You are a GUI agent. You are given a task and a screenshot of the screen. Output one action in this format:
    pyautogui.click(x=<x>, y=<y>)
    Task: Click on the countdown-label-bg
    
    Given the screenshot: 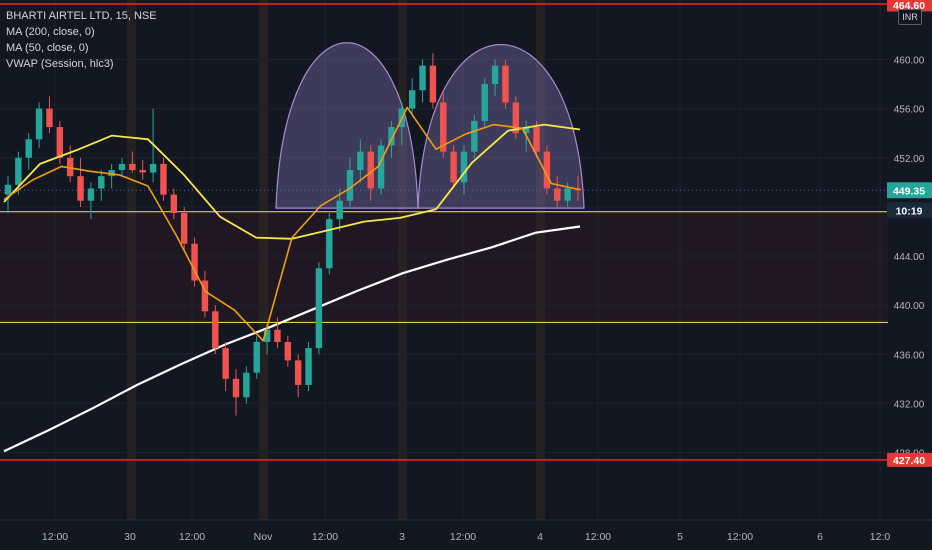 What is the action you would take?
    pyautogui.click(x=909, y=210)
    